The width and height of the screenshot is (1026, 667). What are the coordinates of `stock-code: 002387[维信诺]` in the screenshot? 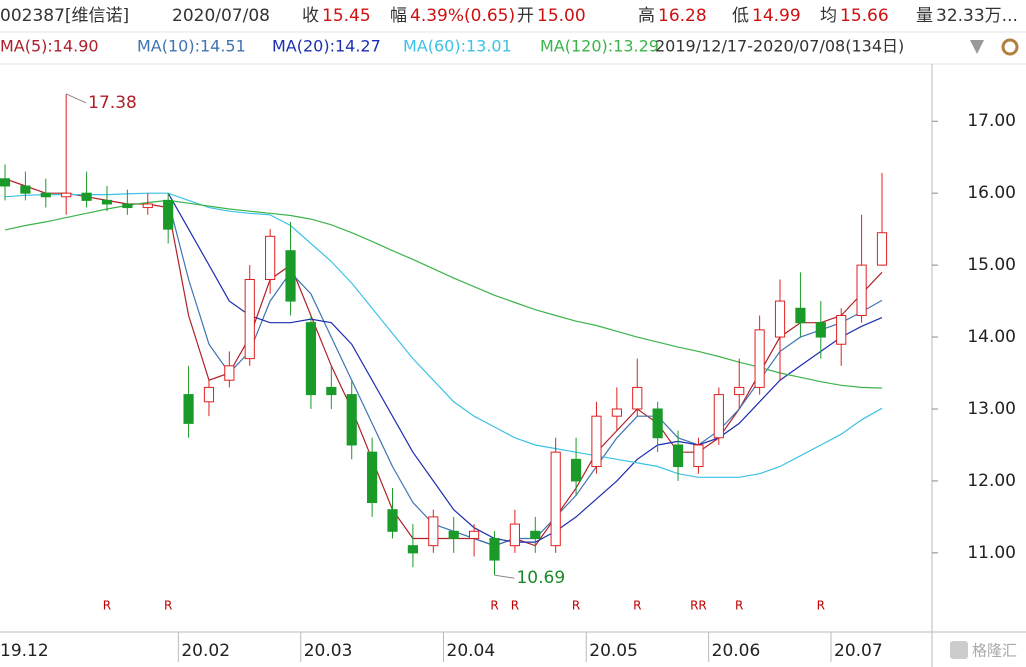 It's located at (64, 16).